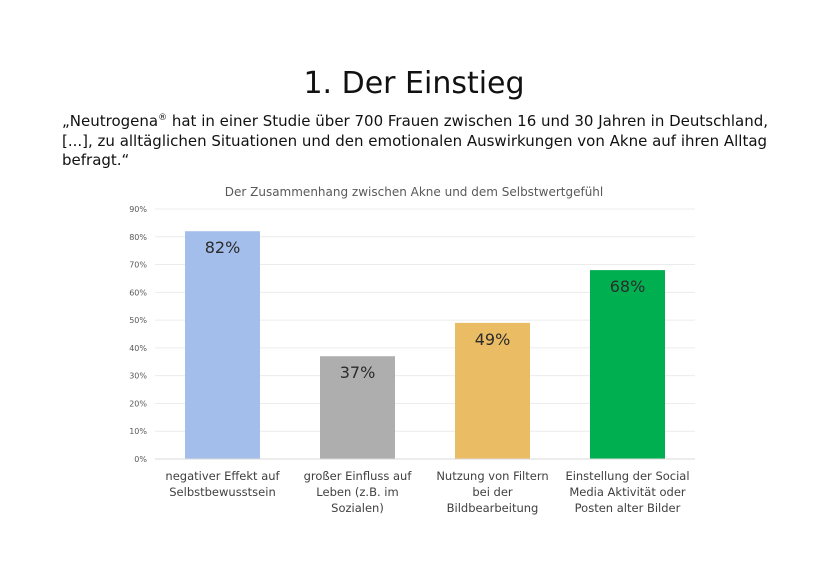 This screenshot has height=586, width=828. I want to click on quote-text-start: „Neutrogena, so click(110, 121).